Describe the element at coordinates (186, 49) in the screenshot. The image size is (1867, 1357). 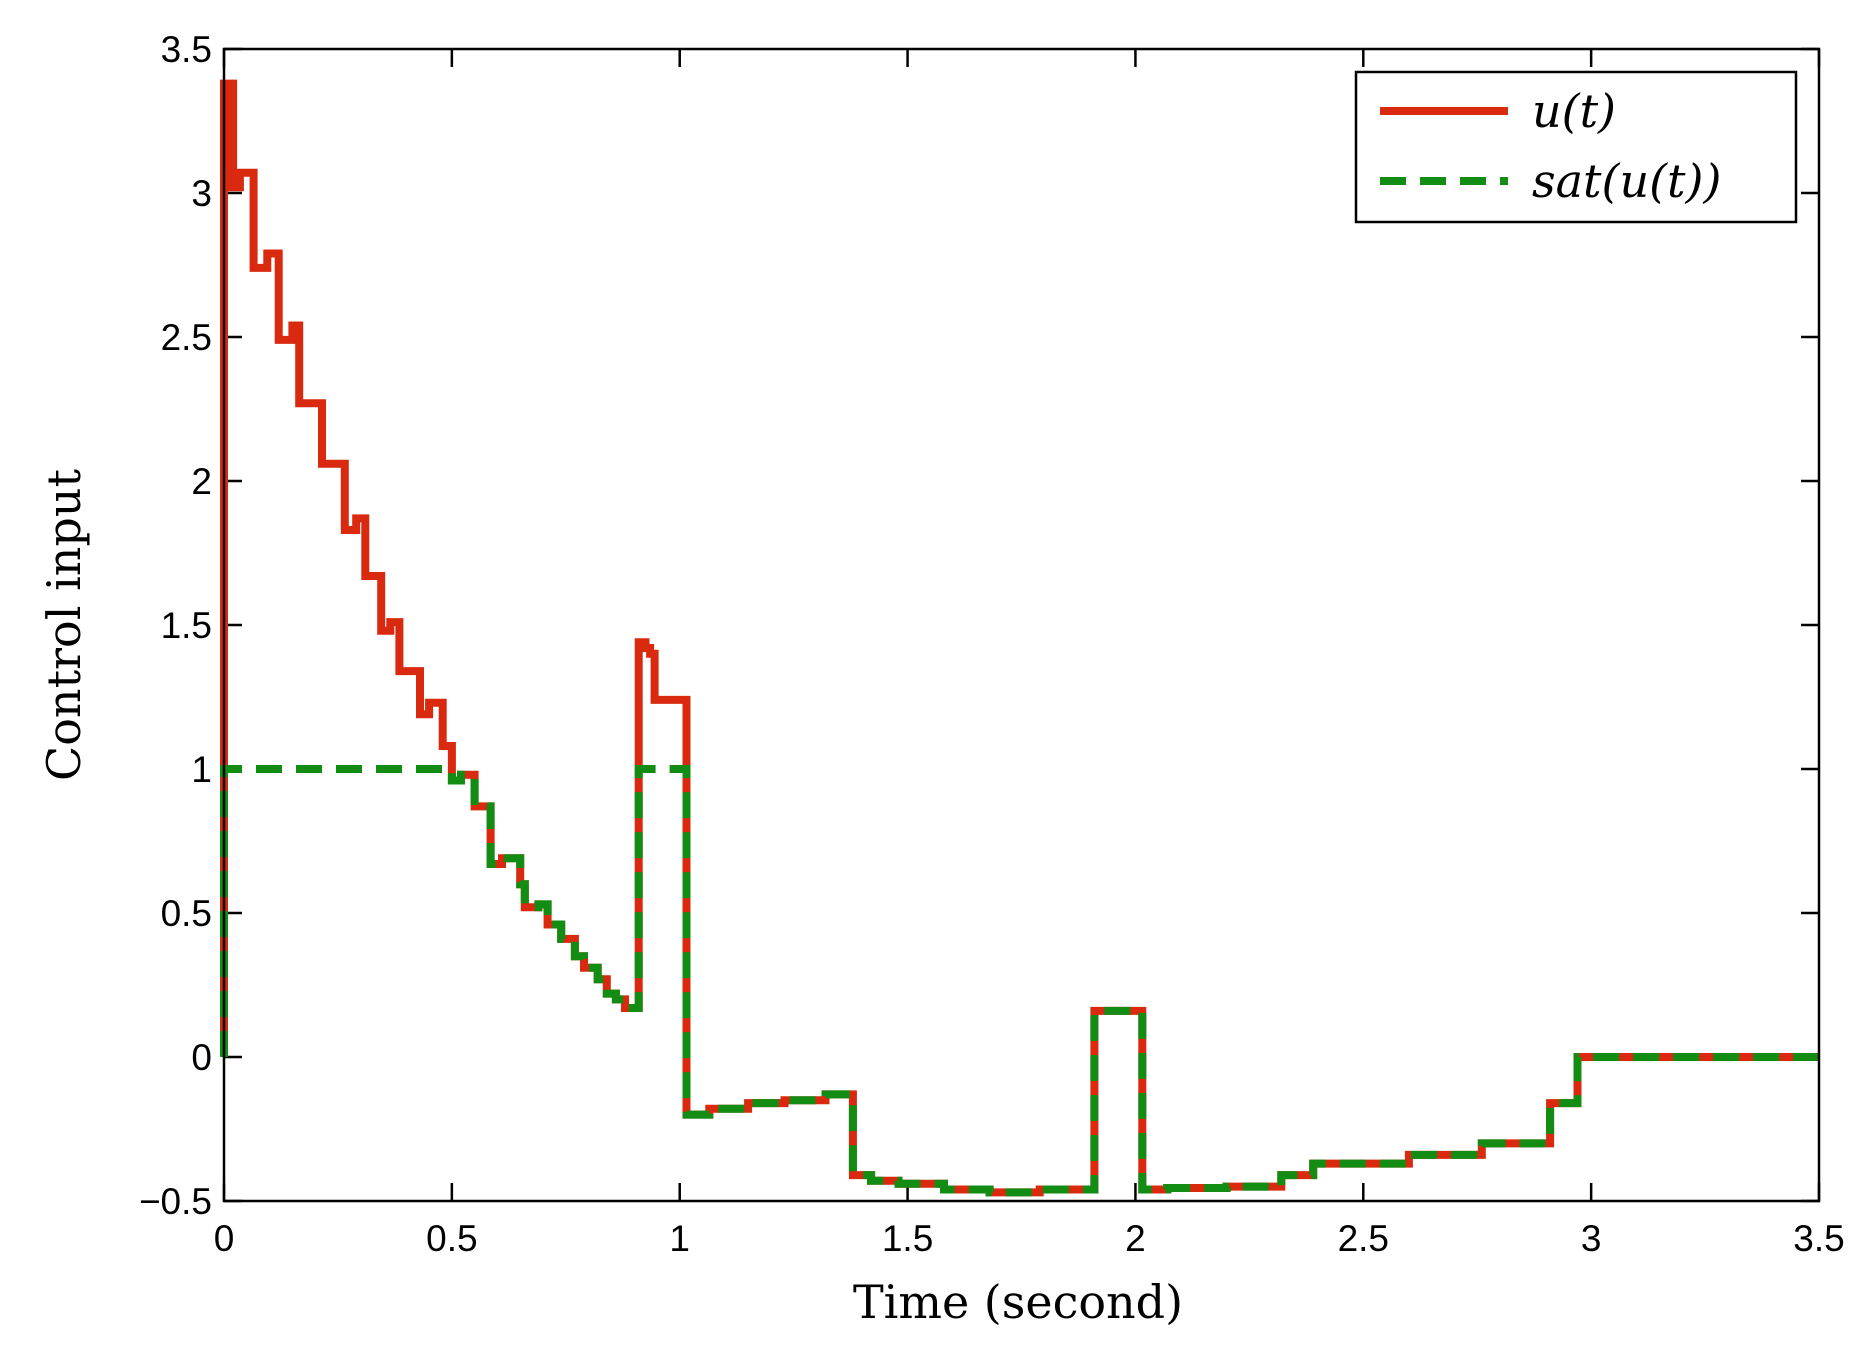
I see `y-tick-label: 3.5` at that location.